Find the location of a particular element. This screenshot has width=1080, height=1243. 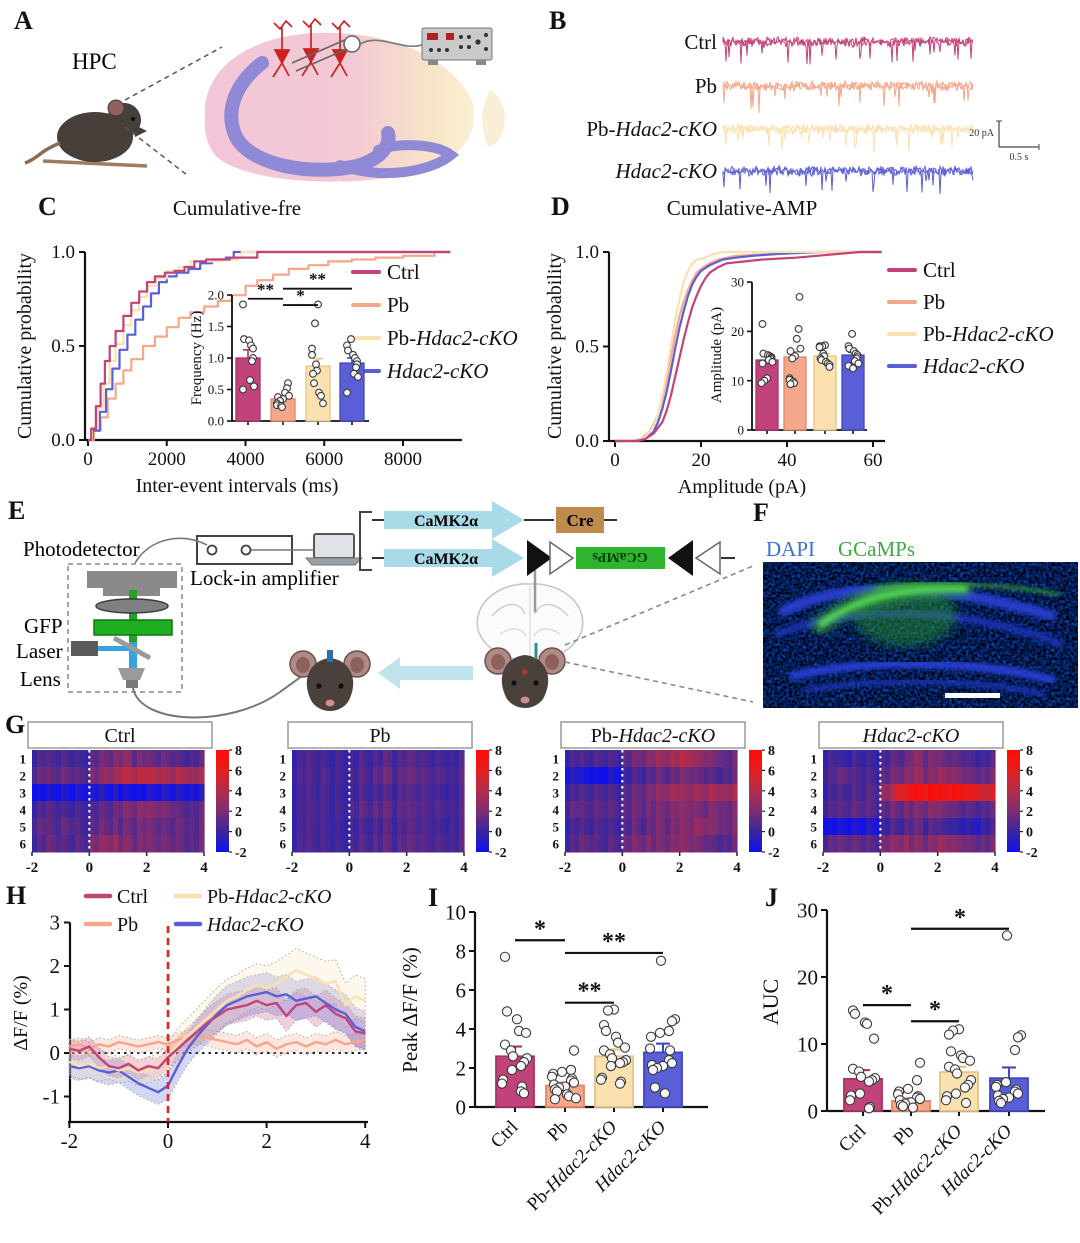

colorbar-tick-label: -2 is located at coordinates (501, 853).